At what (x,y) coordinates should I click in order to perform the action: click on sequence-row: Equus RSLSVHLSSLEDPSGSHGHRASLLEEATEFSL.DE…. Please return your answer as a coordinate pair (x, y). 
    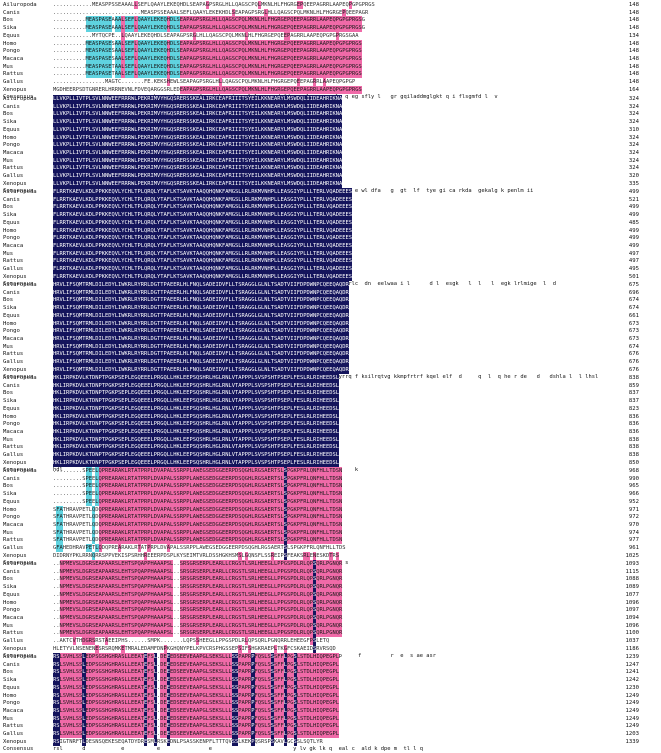
    Looking at the image, I should click on (330, 687).